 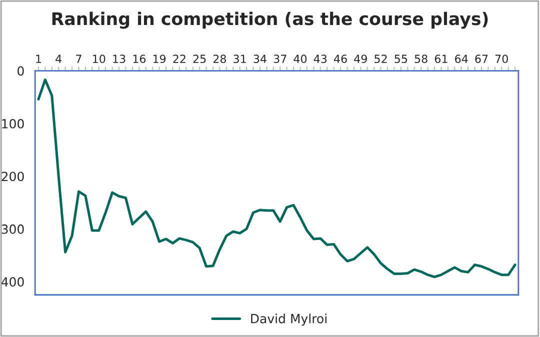 I want to click on x-tick-label: 61, so click(x=441, y=59).